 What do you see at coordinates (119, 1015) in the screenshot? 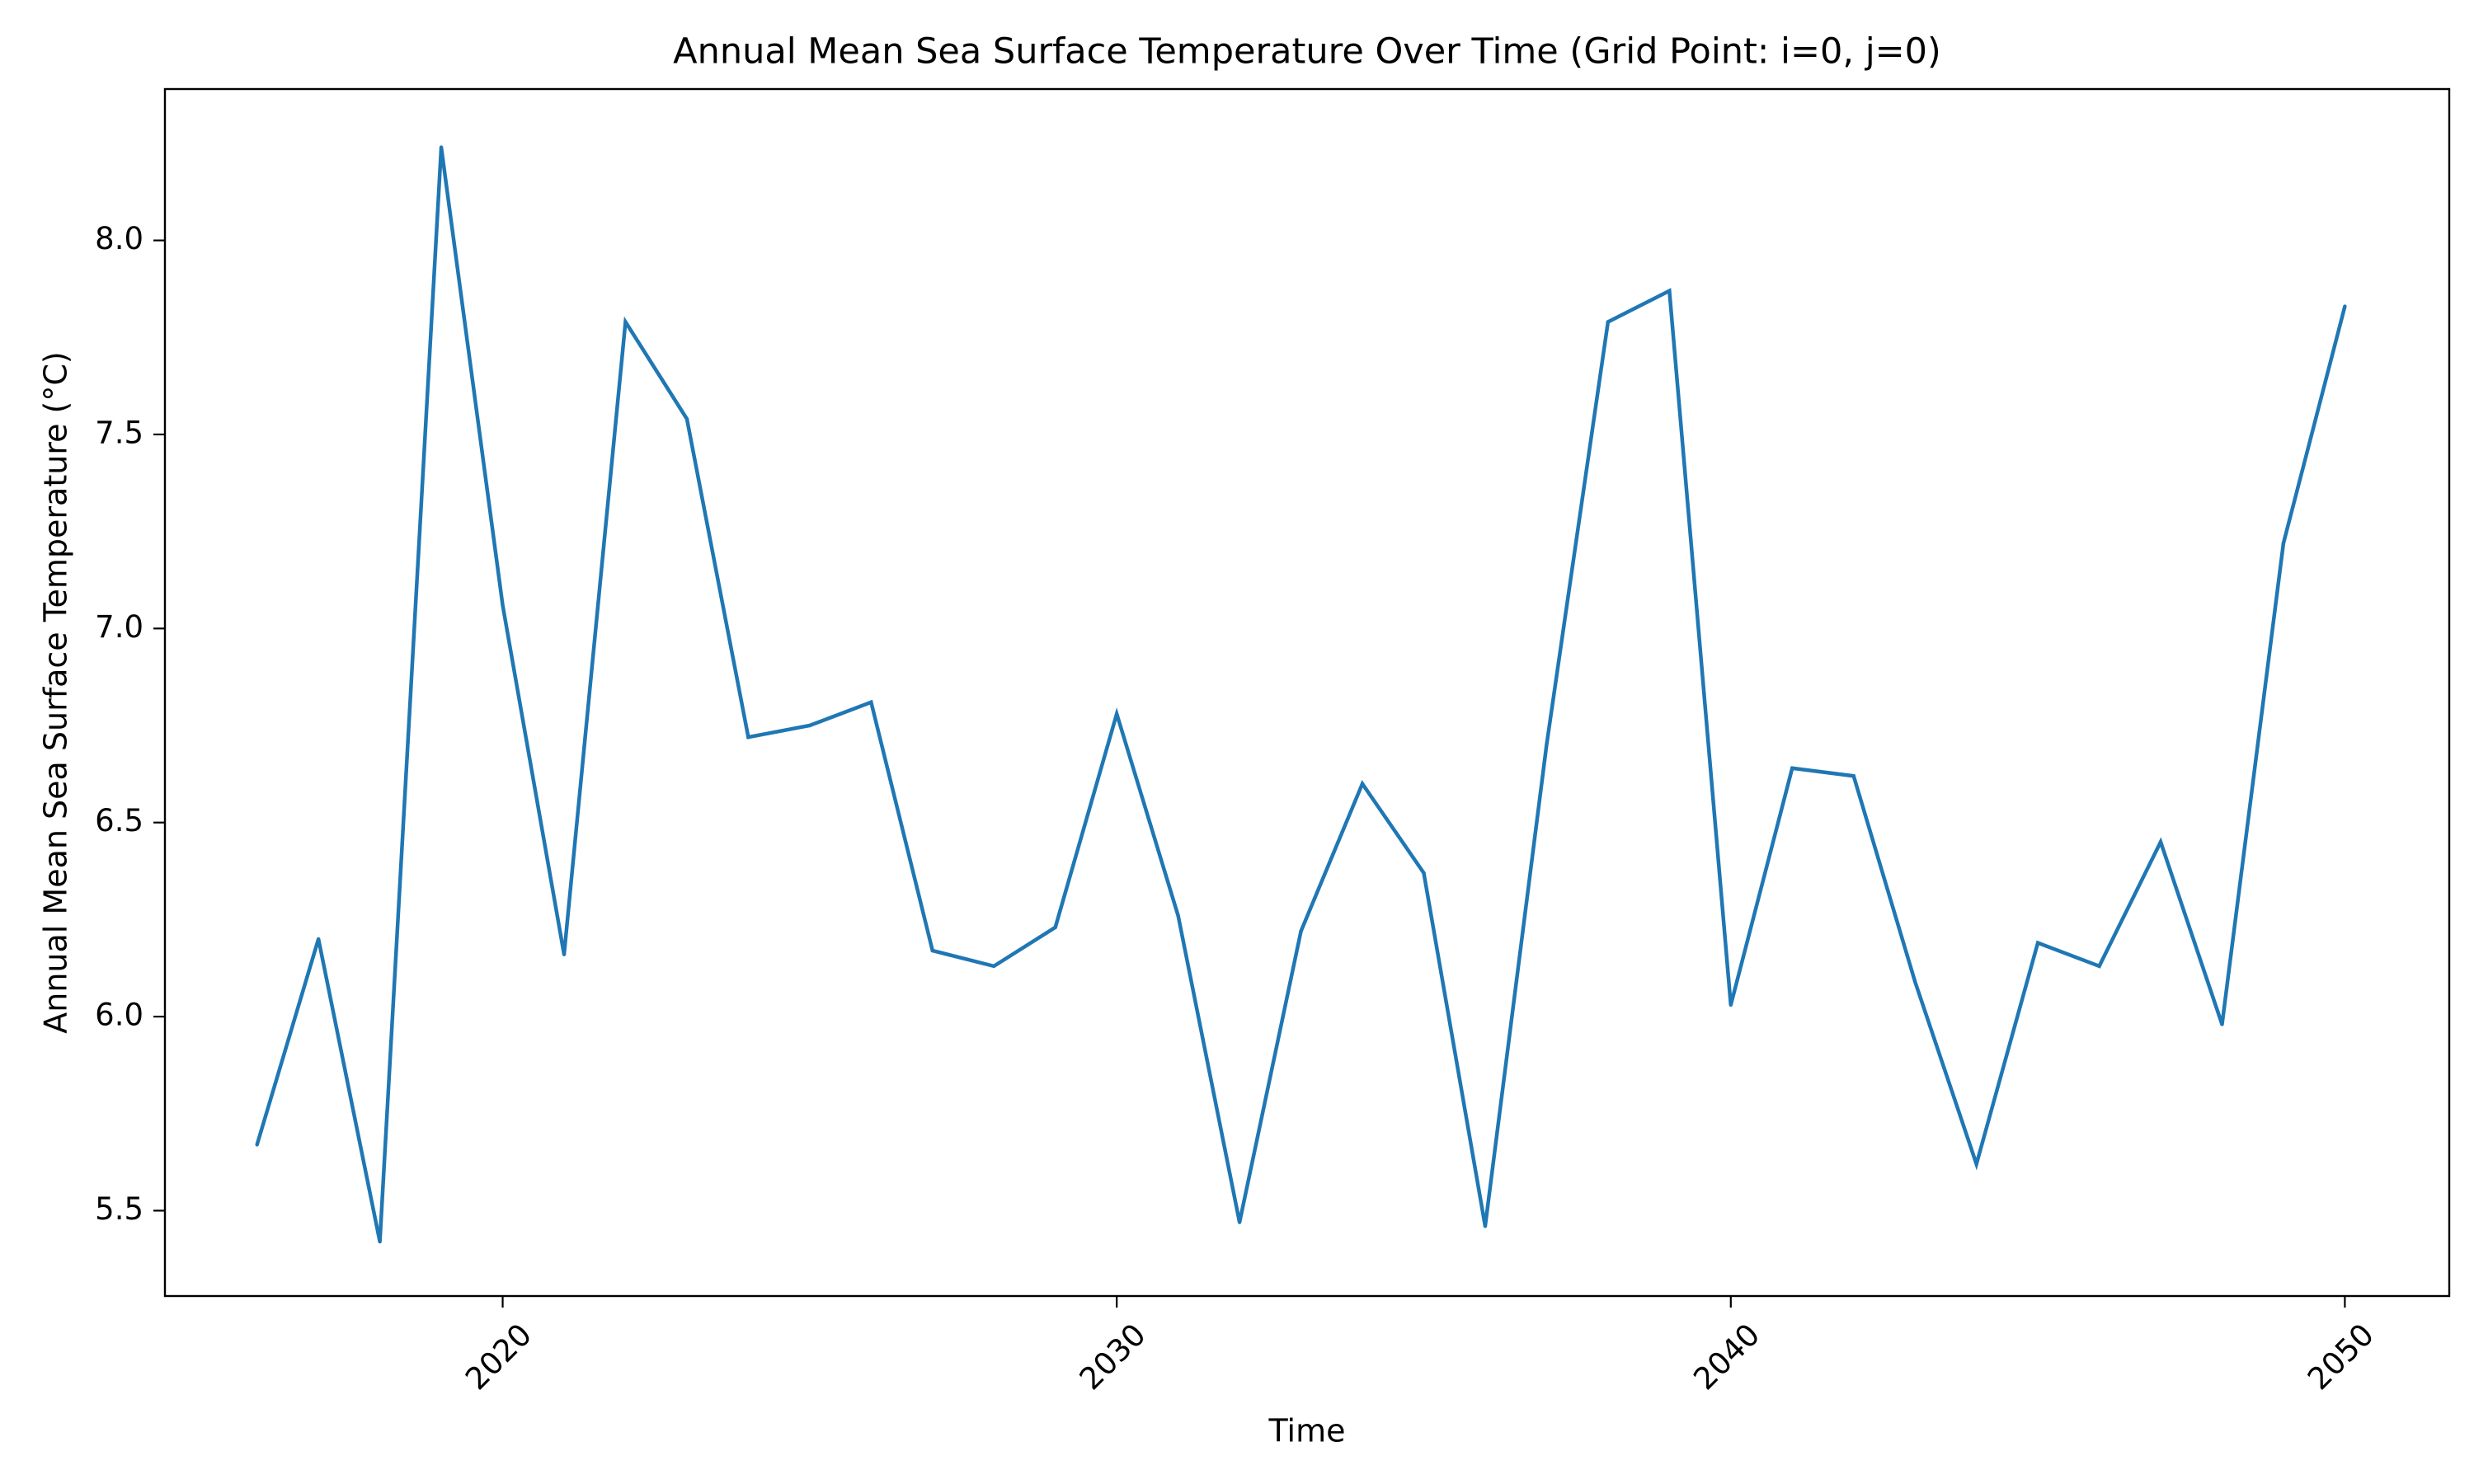
I see `y-tick-label: 6.0` at bounding box center [119, 1015].